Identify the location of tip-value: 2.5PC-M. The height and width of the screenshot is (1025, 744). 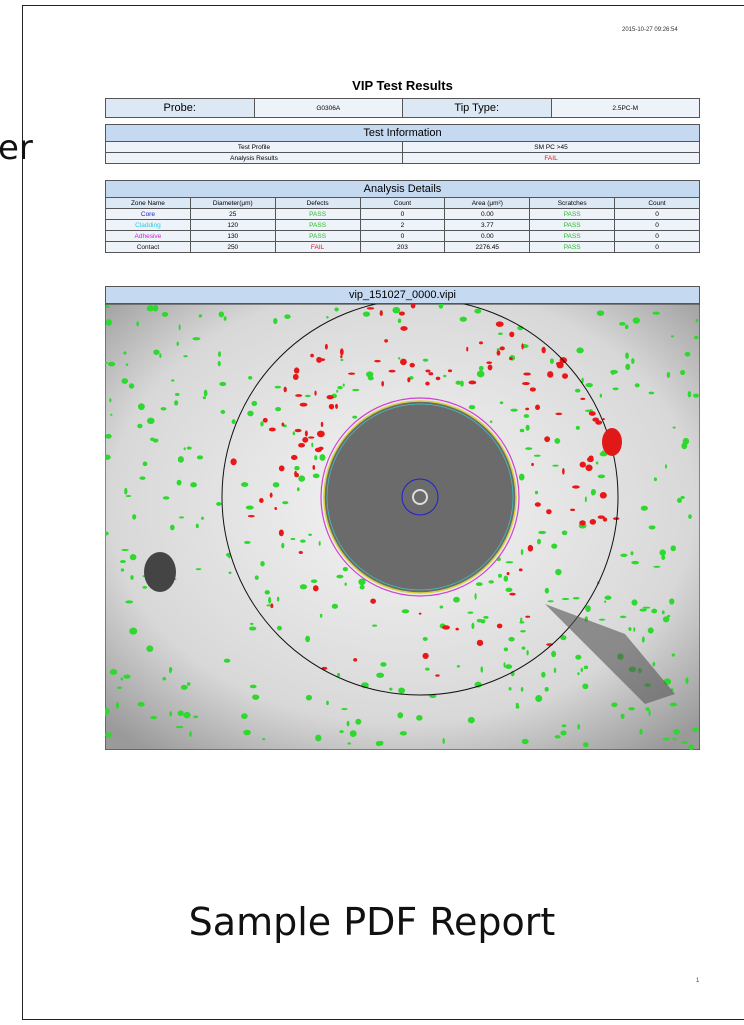
(625, 108).